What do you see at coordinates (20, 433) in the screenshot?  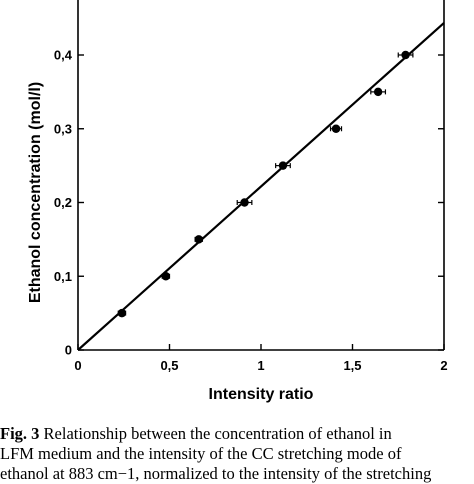 I see `caption-label: Fig. 3` at bounding box center [20, 433].